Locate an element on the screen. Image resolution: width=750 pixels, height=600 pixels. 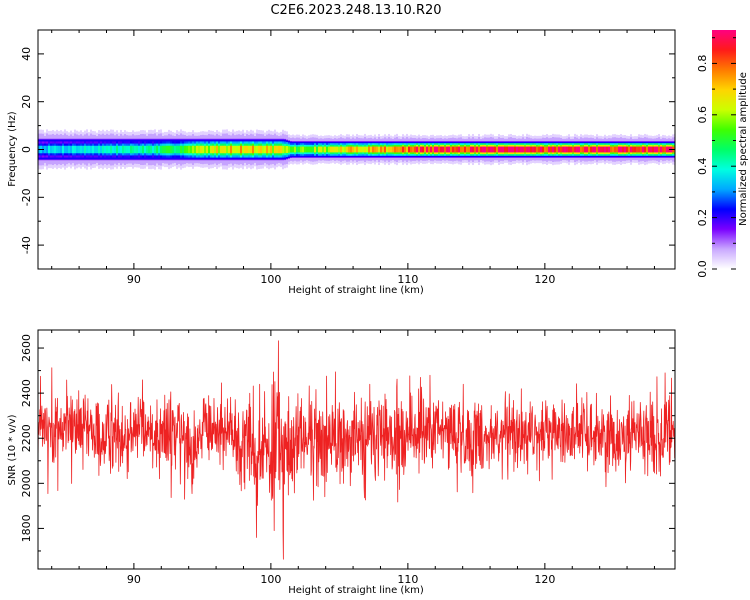
figure-title: C2E6.2023.248.13.10.R20 is located at coordinates (355, 10).